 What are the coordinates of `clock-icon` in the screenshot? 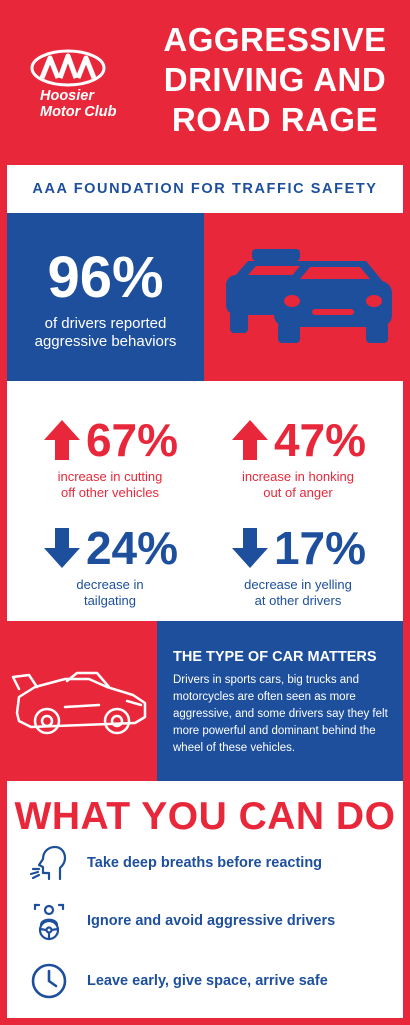 It's located at (49, 981).